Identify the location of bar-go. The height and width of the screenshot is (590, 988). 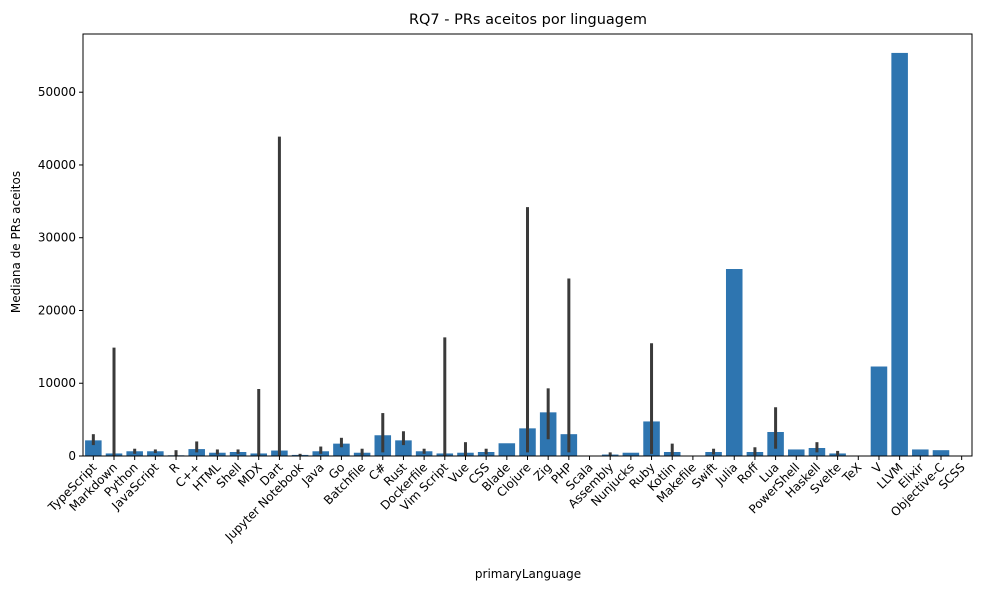
(341, 449).